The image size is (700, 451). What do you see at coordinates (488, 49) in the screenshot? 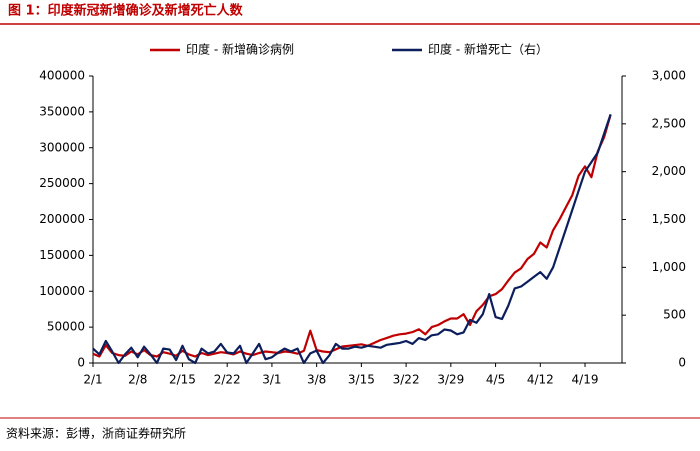
I see `legend-label: 印度 - 新增死亡（右）` at bounding box center [488, 49].